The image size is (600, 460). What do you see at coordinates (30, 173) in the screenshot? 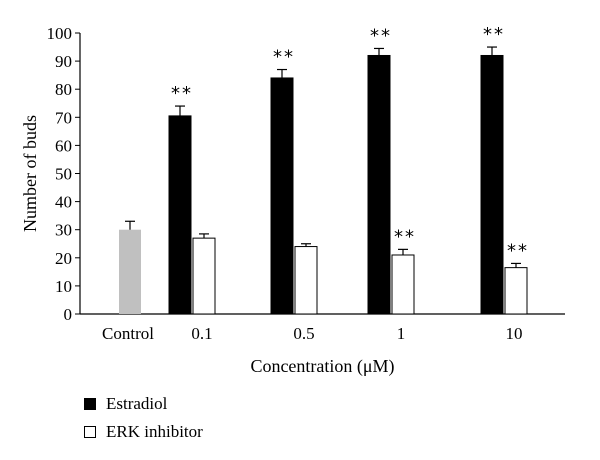
I see `y-axis-label: Number of buds` at bounding box center [30, 173].